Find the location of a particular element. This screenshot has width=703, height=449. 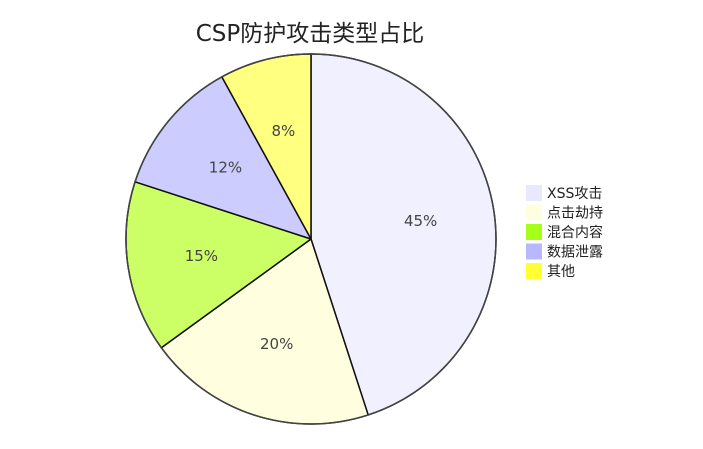

legend-label-2: 混合内容 is located at coordinates (575, 232).